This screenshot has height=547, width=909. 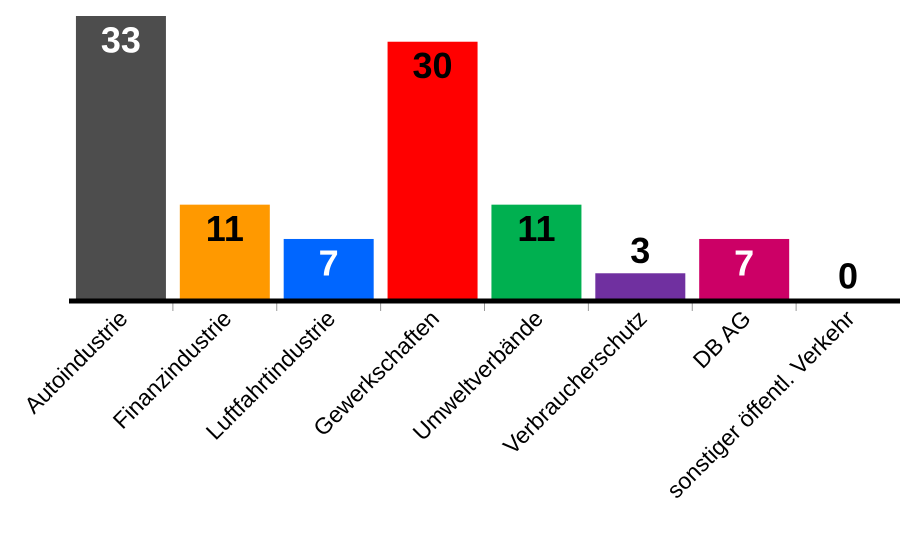 I want to click on value-label: 33, so click(x=121, y=40).